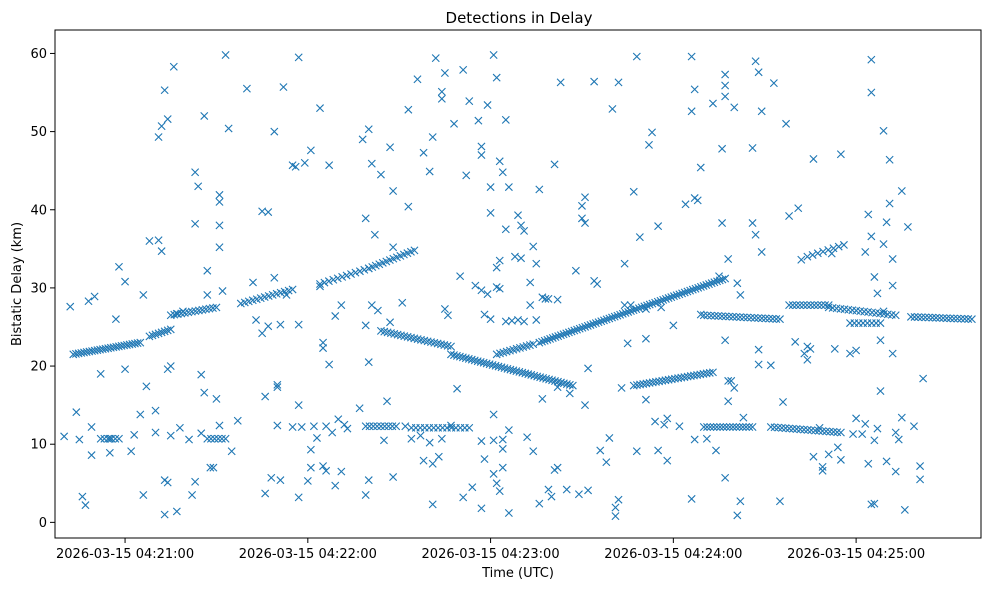 The image size is (989, 590). What do you see at coordinates (38, 367) in the screenshot?
I see `y-tick-label: 20` at bounding box center [38, 367].